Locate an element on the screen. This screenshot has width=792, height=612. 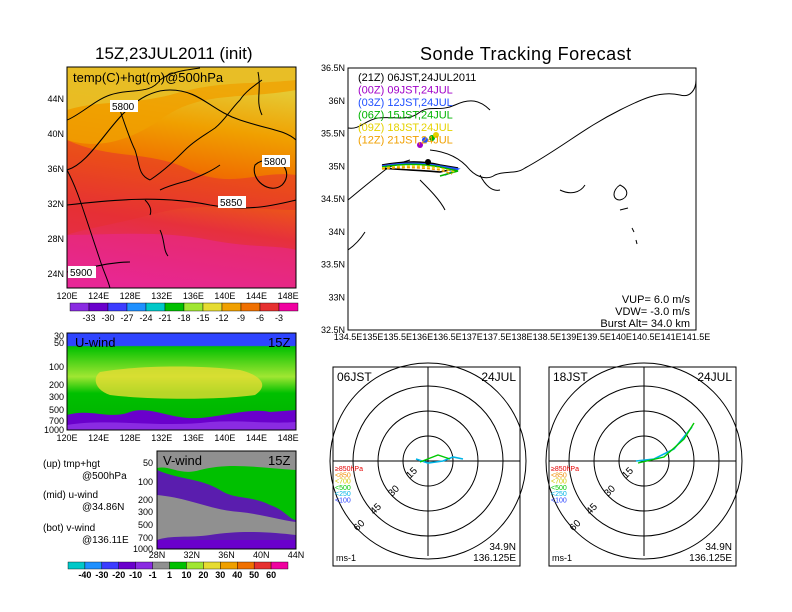
temp-colorbar-labels: -33 -30 -27 -24 -21 -18 -15 -12 -9 -6 -3 is located at coordinates (182, 318).